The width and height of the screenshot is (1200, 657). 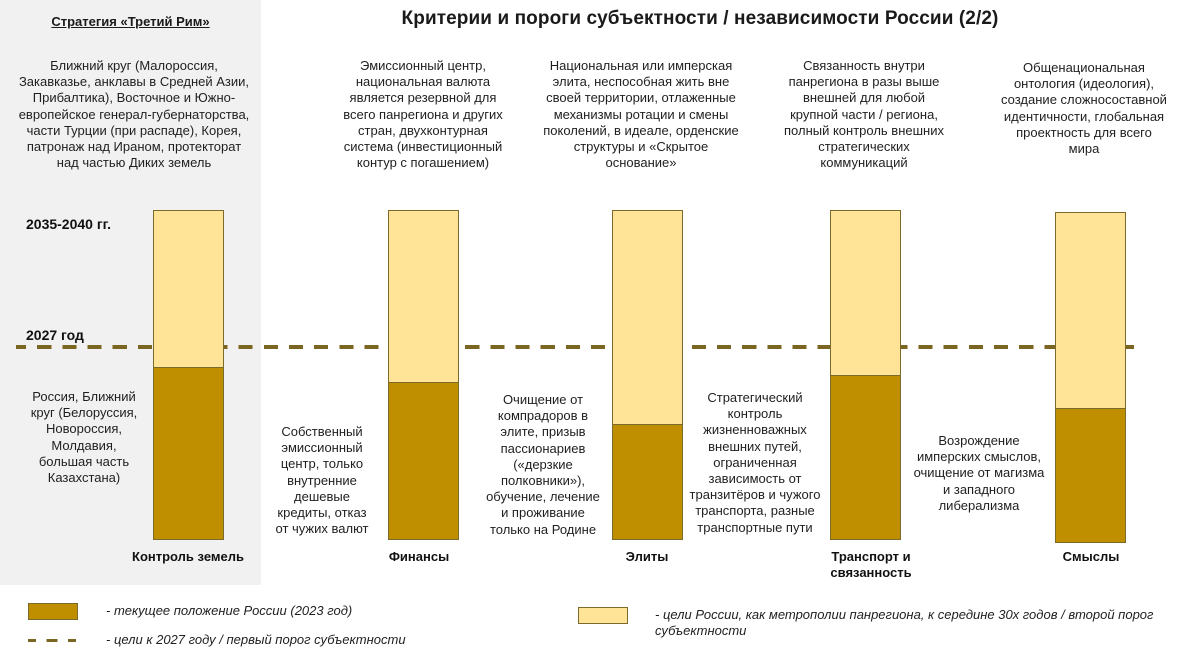 What do you see at coordinates (1090, 475) in the screenshot?
I see `bar-meanings-current` at bounding box center [1090, 475].